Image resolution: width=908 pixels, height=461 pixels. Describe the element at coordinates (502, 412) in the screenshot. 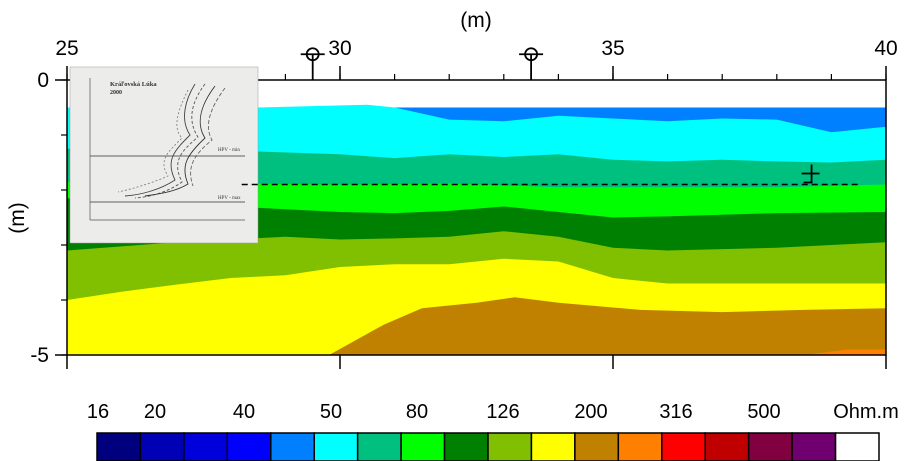

I see `colorbar-label: 126` at that location.